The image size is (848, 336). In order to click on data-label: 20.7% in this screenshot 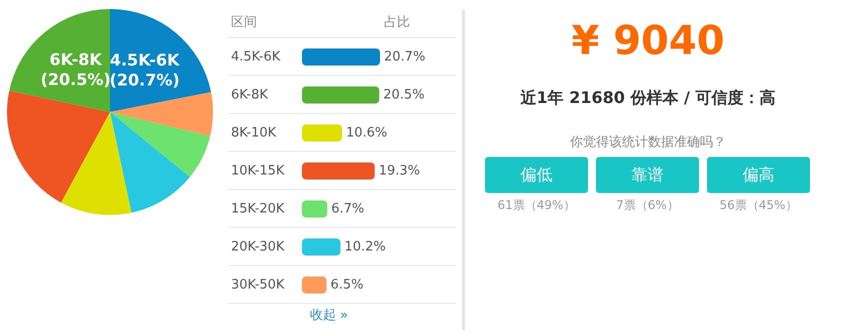, I will do `click(405, 57)`.